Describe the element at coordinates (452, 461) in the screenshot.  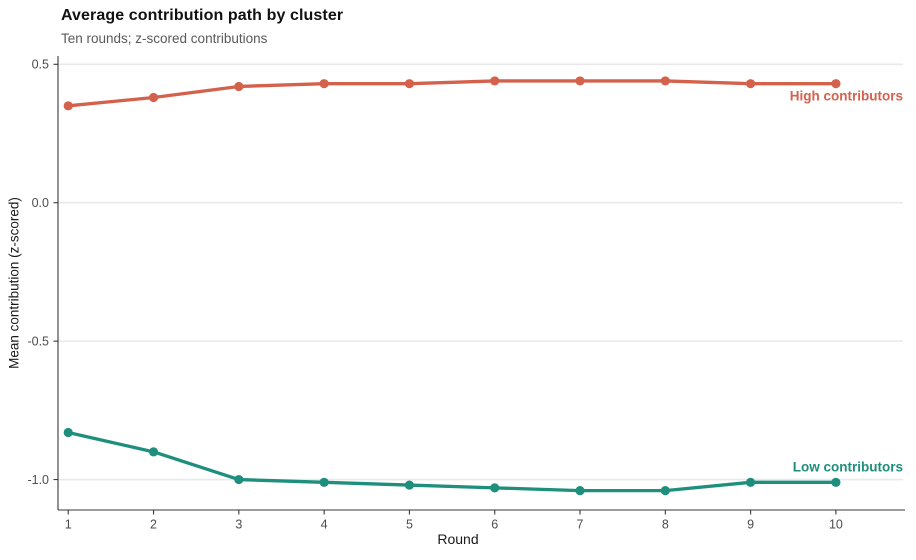
I see `series-line-low-contributors` at that location.